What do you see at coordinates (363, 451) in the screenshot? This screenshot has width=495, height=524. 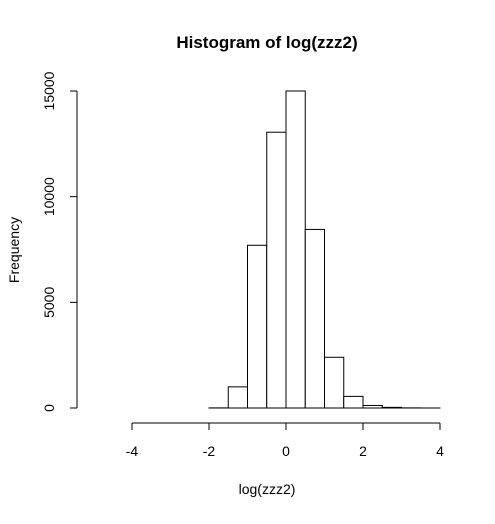 I see `x-tick-label: 2` at bounding box center [363, 451].